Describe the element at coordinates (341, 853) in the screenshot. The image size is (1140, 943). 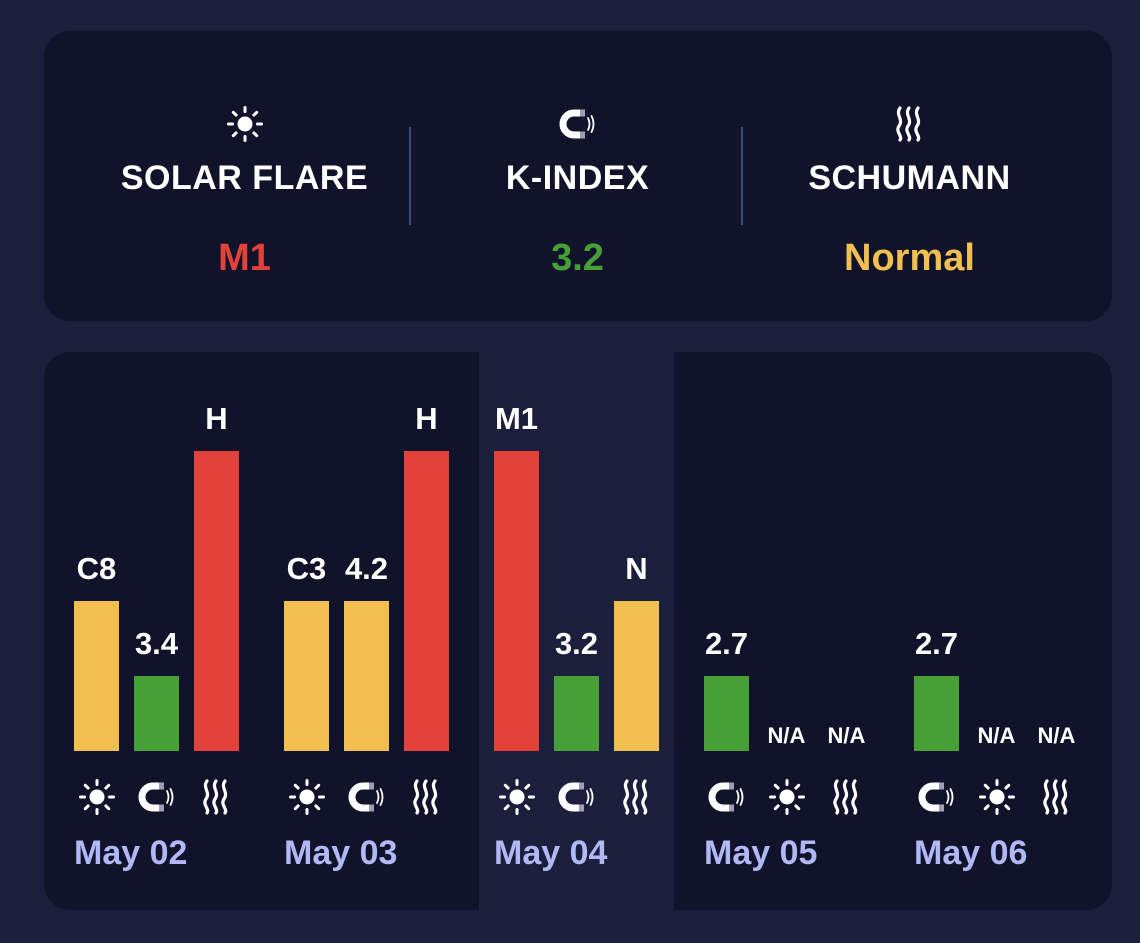
I see `day-date-label: May 03` at that location.